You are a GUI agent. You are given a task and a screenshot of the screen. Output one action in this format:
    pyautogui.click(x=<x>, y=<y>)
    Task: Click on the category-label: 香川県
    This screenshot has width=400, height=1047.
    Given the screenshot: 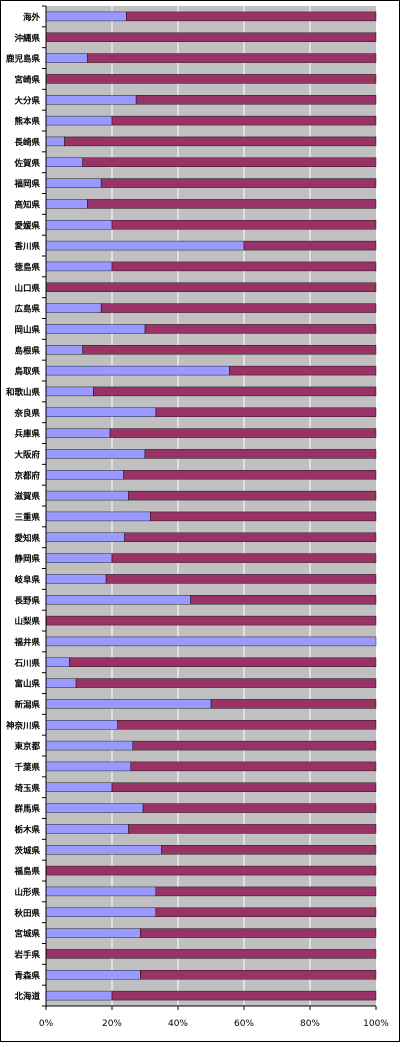 What is the action you would take?
    pyautogui.click(x=26, y=246)
    